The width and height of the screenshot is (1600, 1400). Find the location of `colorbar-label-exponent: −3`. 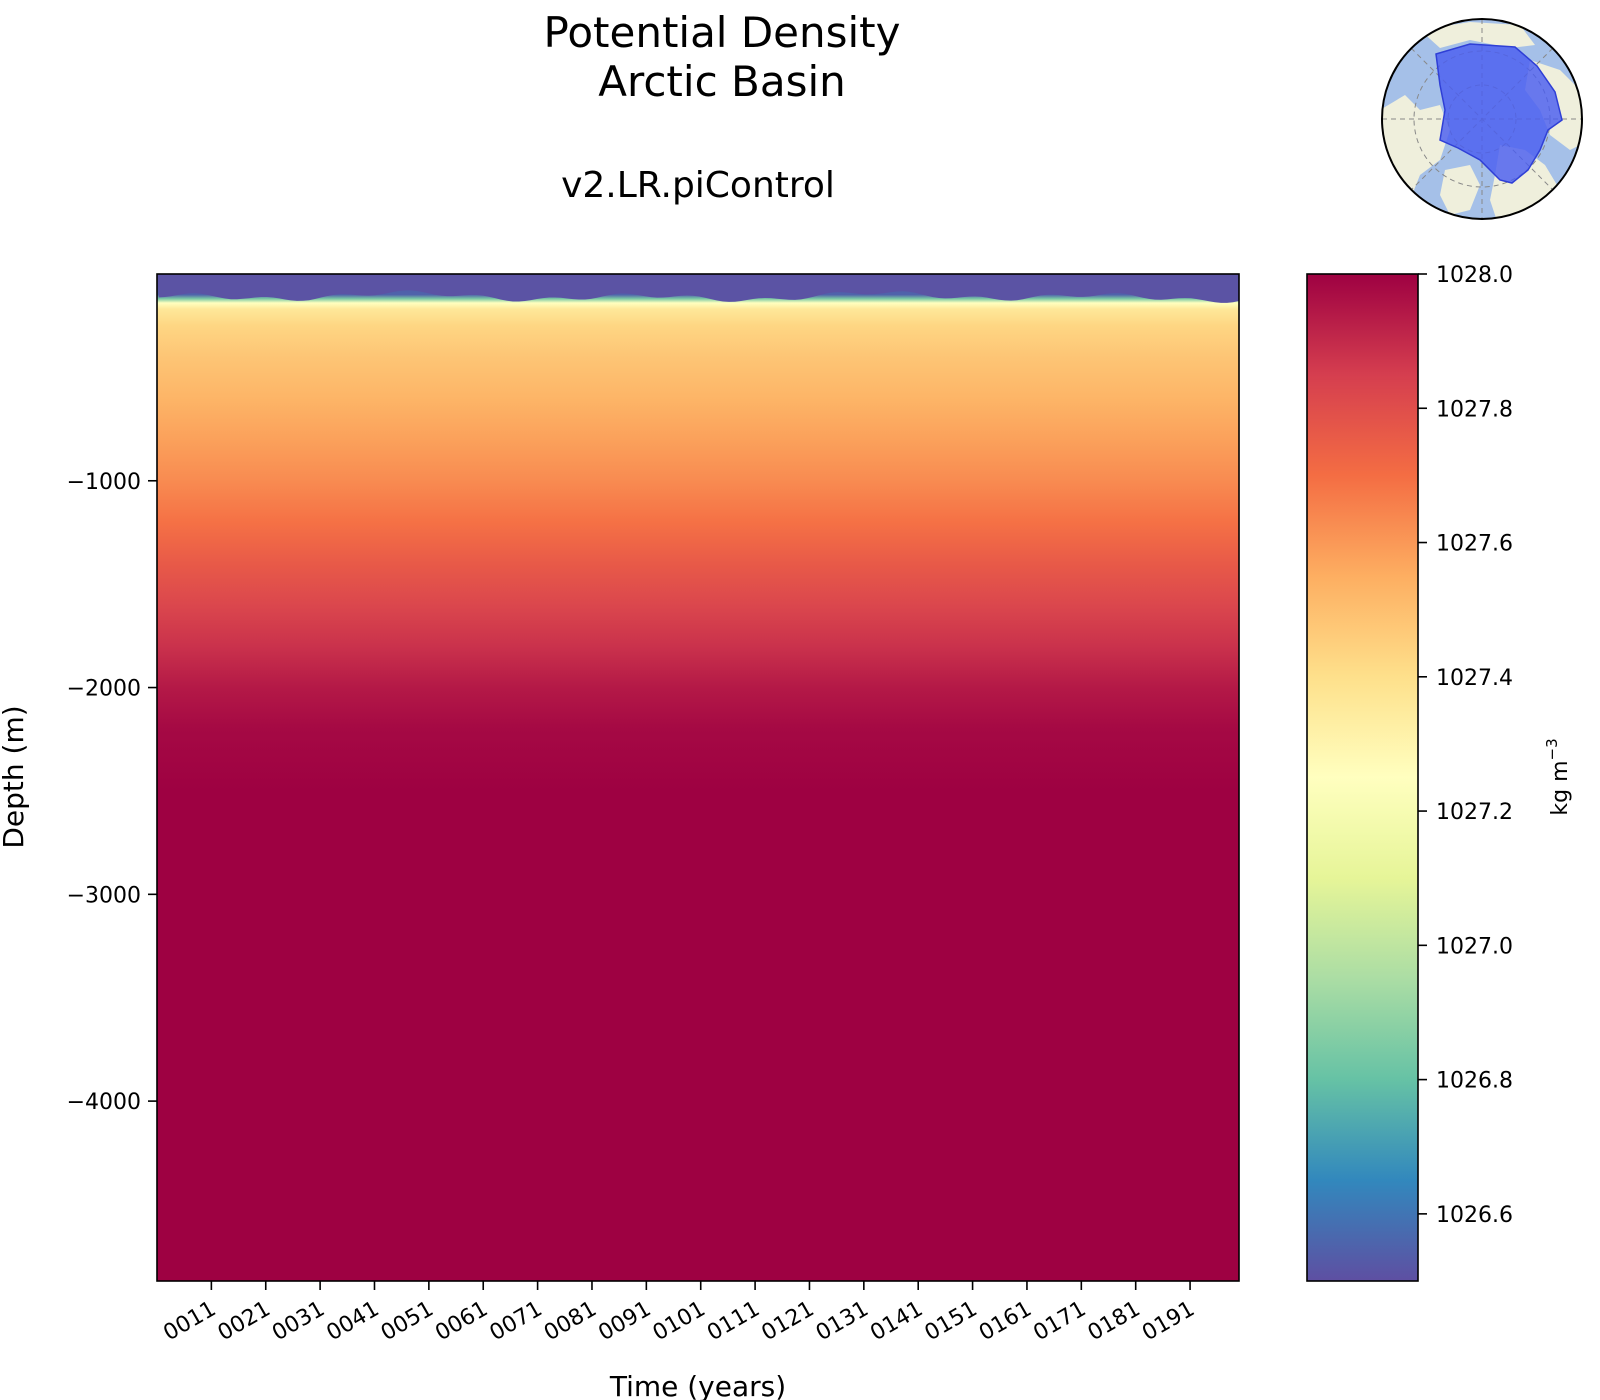

colorbar-label-exponent: −3 is located at coordinates (1552, 749).